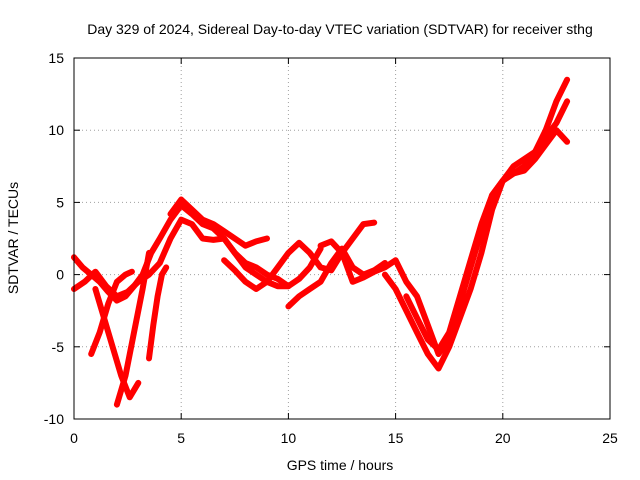 The width and height of the screenshot is (640, 480). I want to click on y-tick-label: 5, so click(60, 202).